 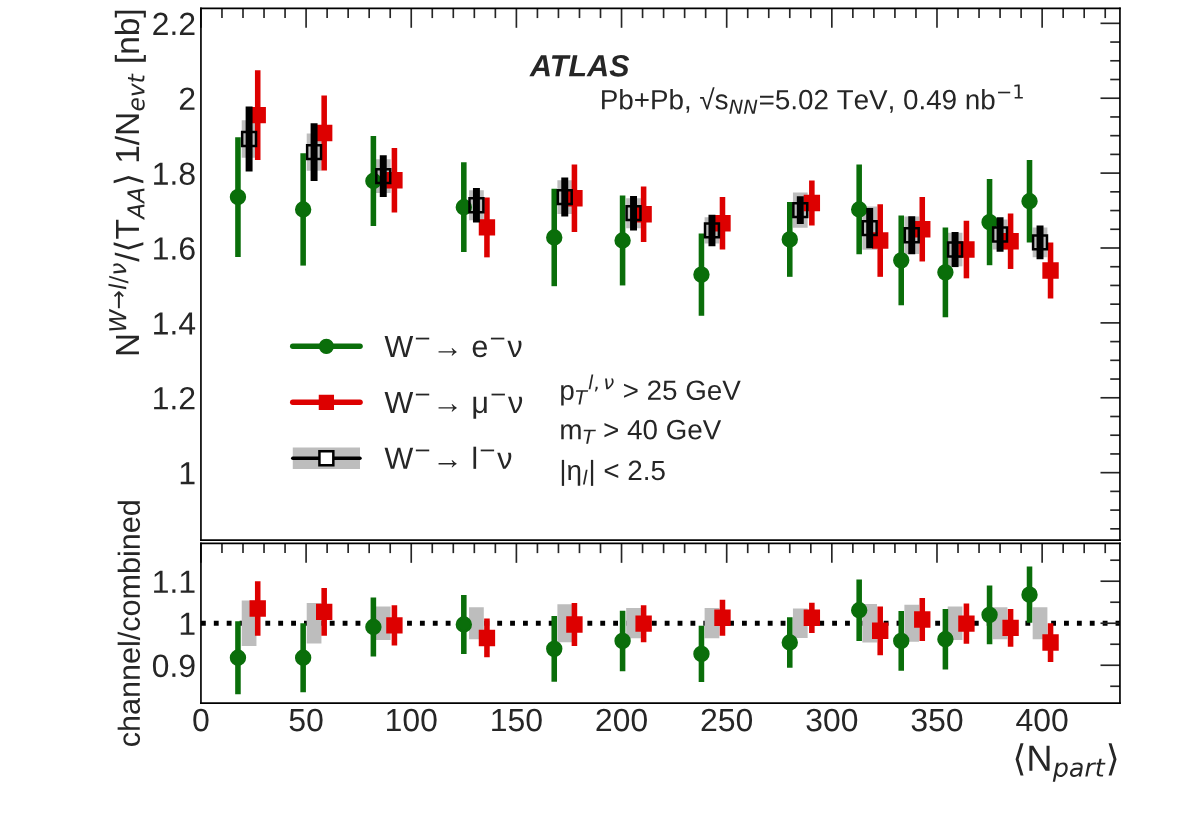 I want to click on legend-label: W$^{−}$→ μ$^{−}$ν, so click(x=453, y=405).